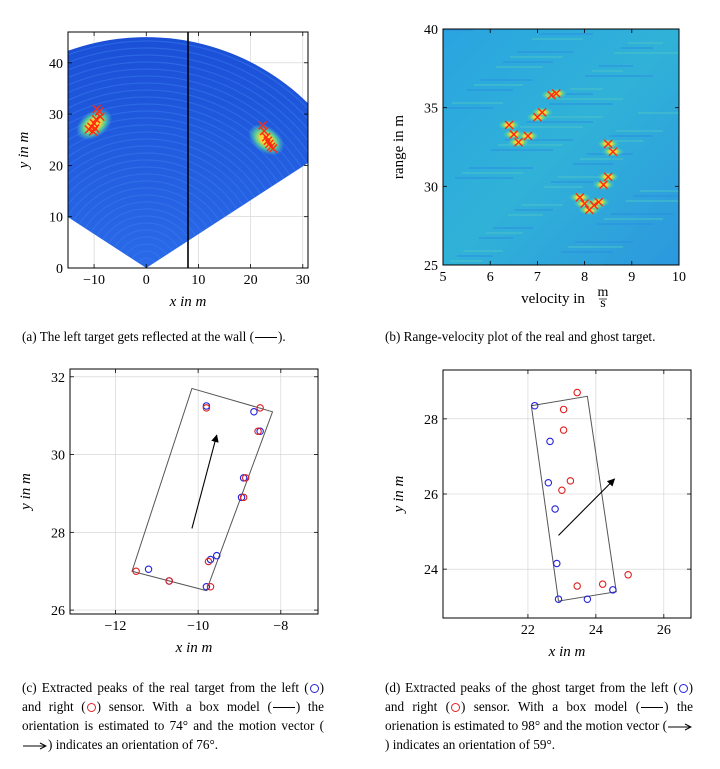 The width and height of the screenshot is (720, 769). What do you see at coordinates (455, 708) in the screenshot?
I see `right-sensor-symbol` at bounding box center [455, 708].